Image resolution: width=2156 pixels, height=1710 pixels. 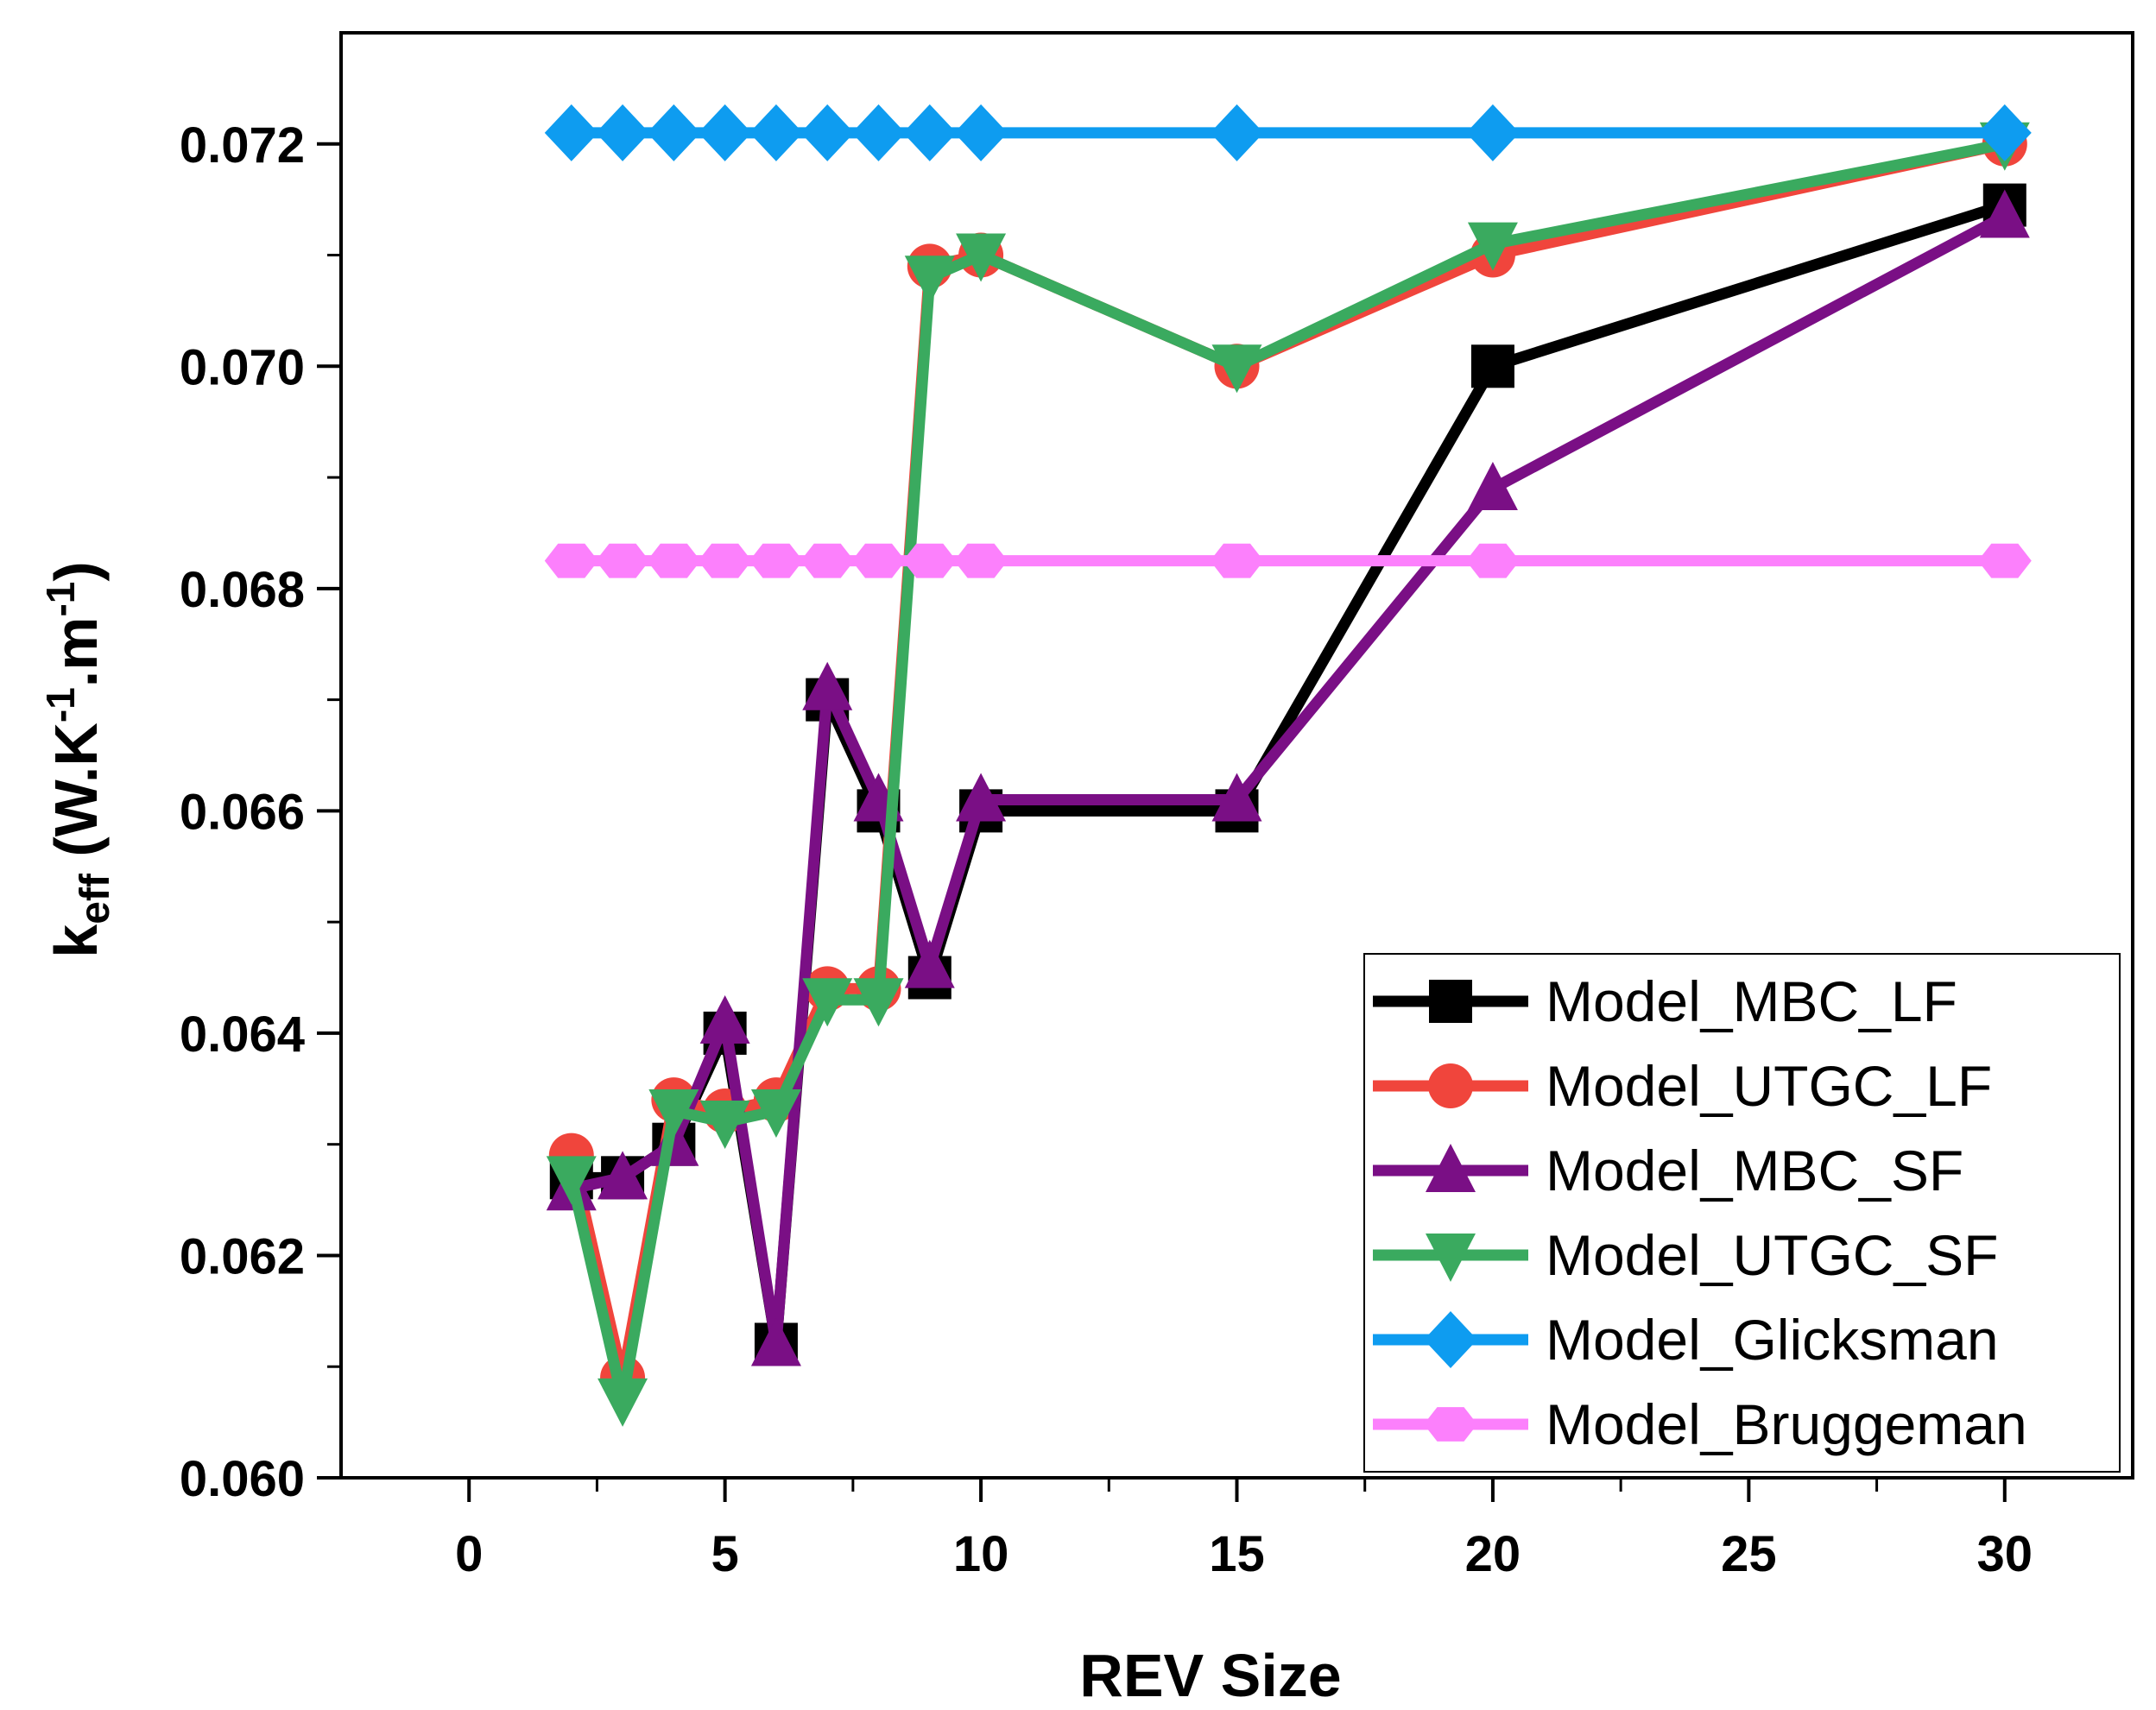 I want to click on legend-item: Model_MBC_SF, so click(x=1668, y=1170).